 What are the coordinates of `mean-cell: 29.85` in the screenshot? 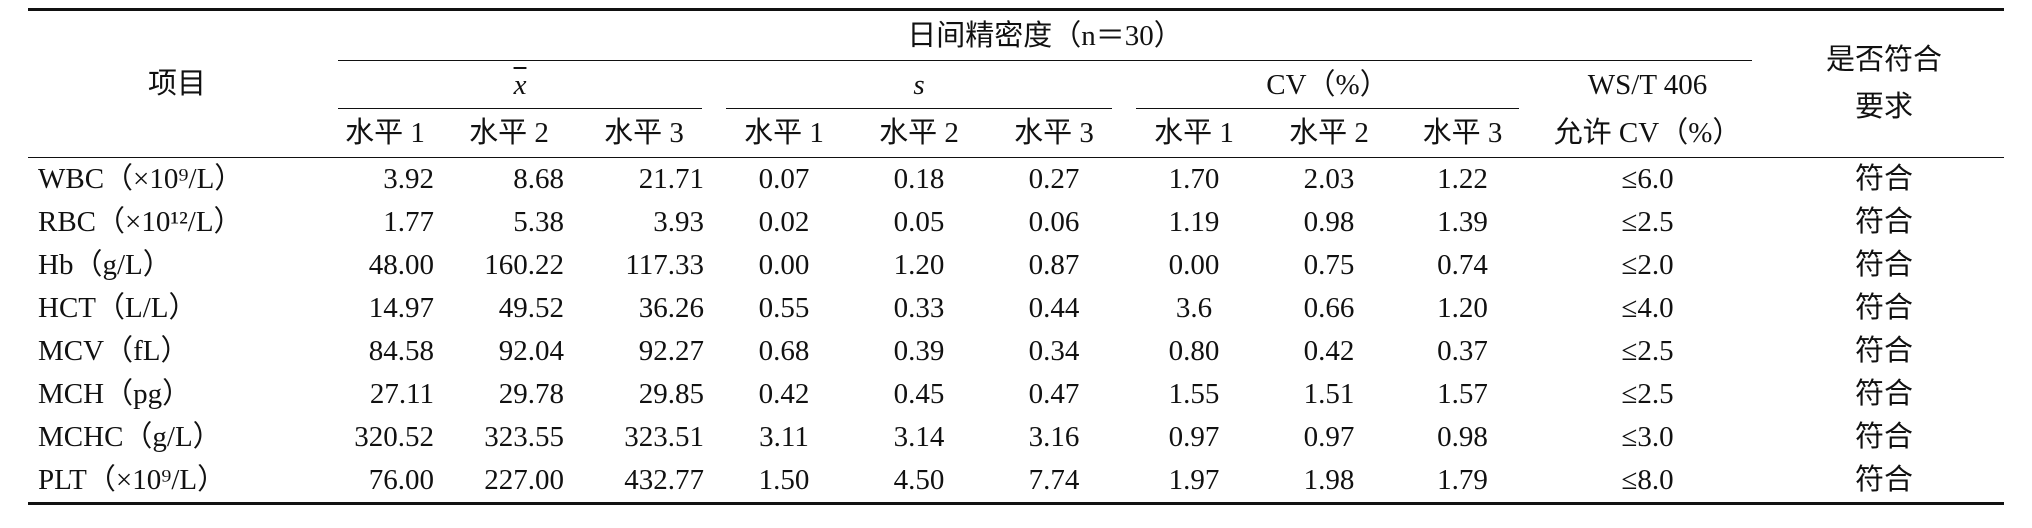 It's located at (671, 394).